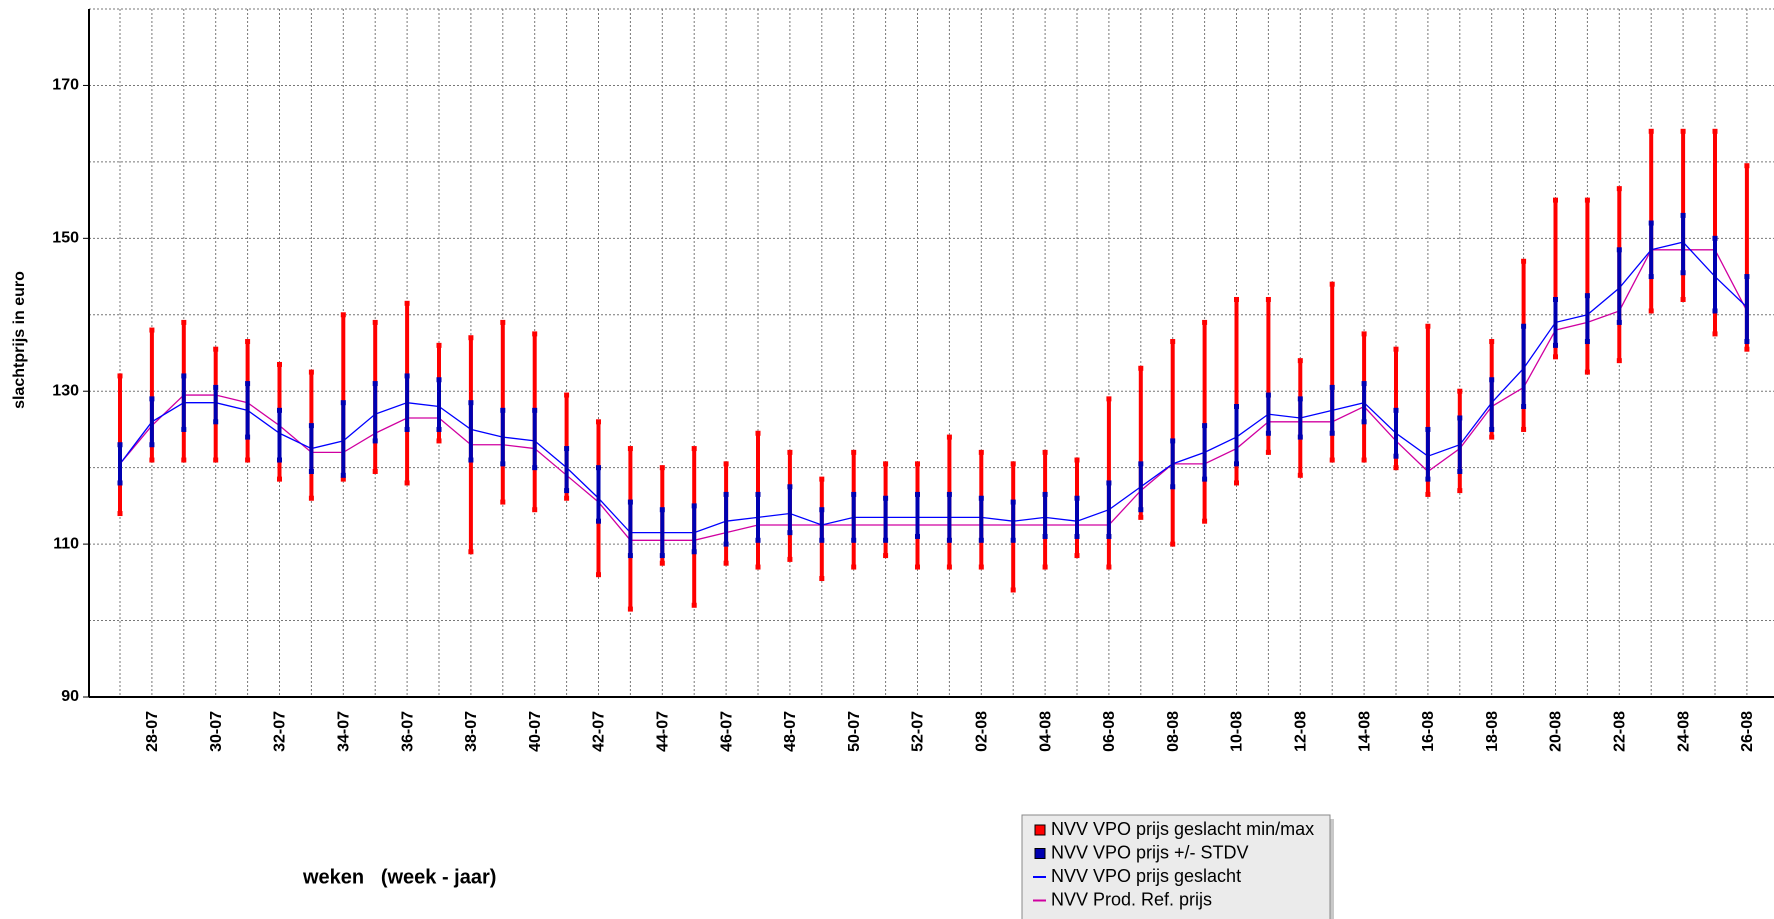 The image size is (1774, 919). I want to click on legend-box, so click(1176, 866).